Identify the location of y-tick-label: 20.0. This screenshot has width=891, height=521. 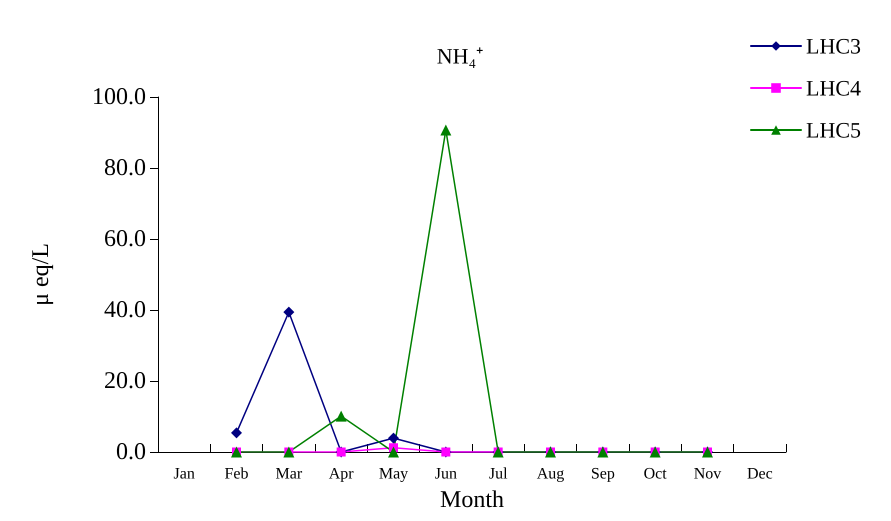
(125, 381).